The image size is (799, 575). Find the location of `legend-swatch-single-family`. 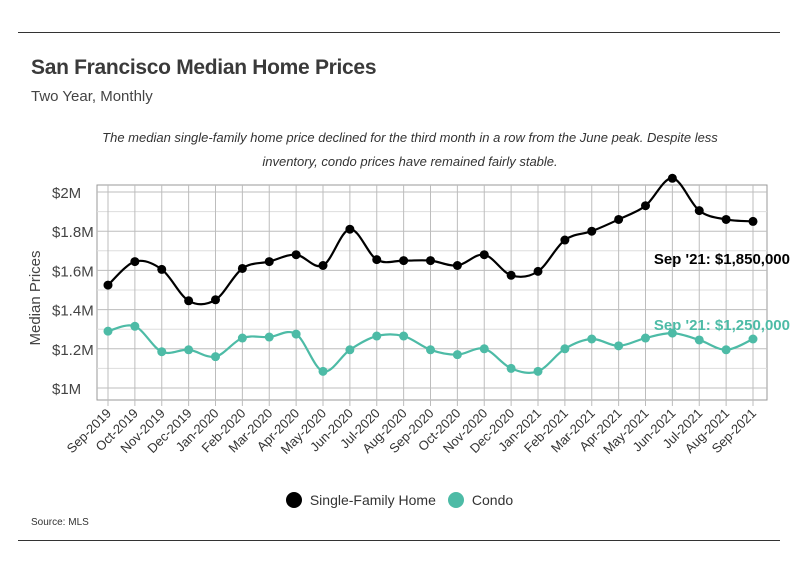

legend-swatch-single-family is located at coordinates (293, 500).